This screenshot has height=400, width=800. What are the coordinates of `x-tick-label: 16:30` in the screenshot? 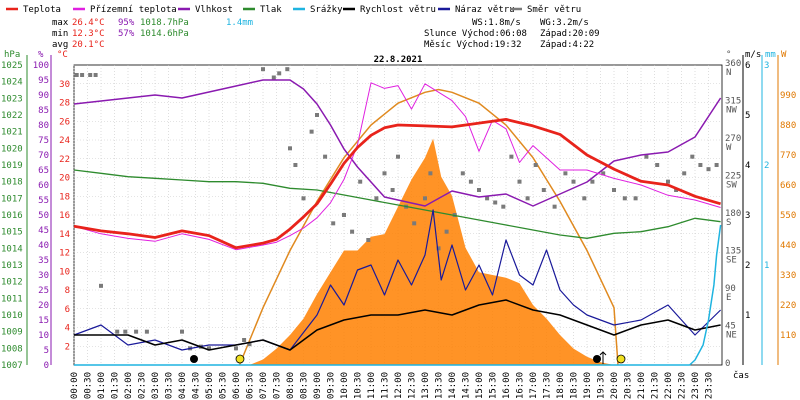 It's located at (521, 385).